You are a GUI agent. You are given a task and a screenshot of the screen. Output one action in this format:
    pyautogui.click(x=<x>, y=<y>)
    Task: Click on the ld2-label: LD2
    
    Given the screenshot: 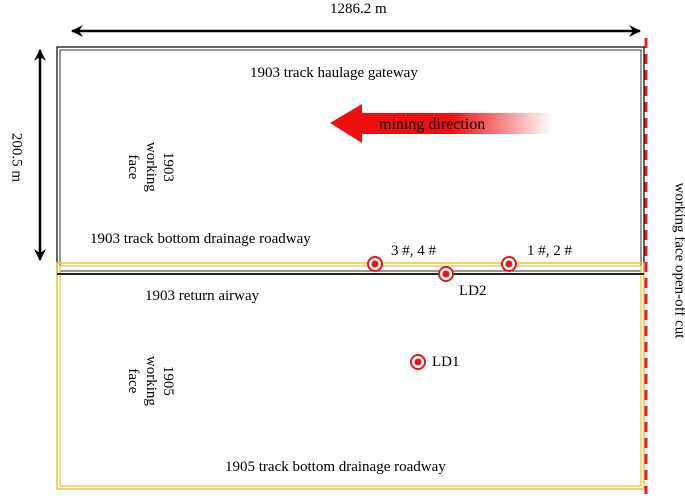 What is the action you would take?
    pyautogui.click(x=473, y=291)
    